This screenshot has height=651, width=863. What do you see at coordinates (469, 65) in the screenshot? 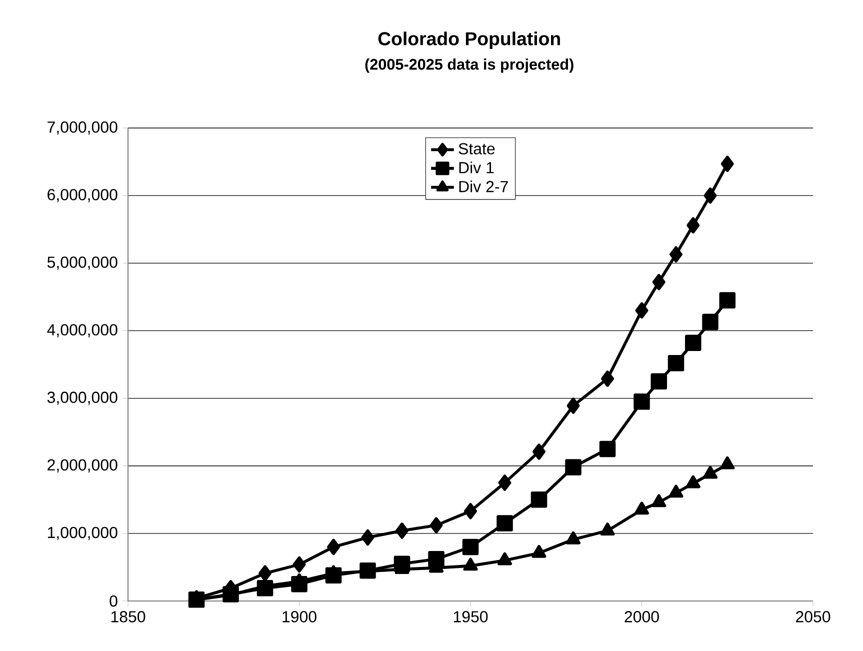
I see `chart-subtitle: (2005-2025 data is projected)` at bounding box center [469, 65].